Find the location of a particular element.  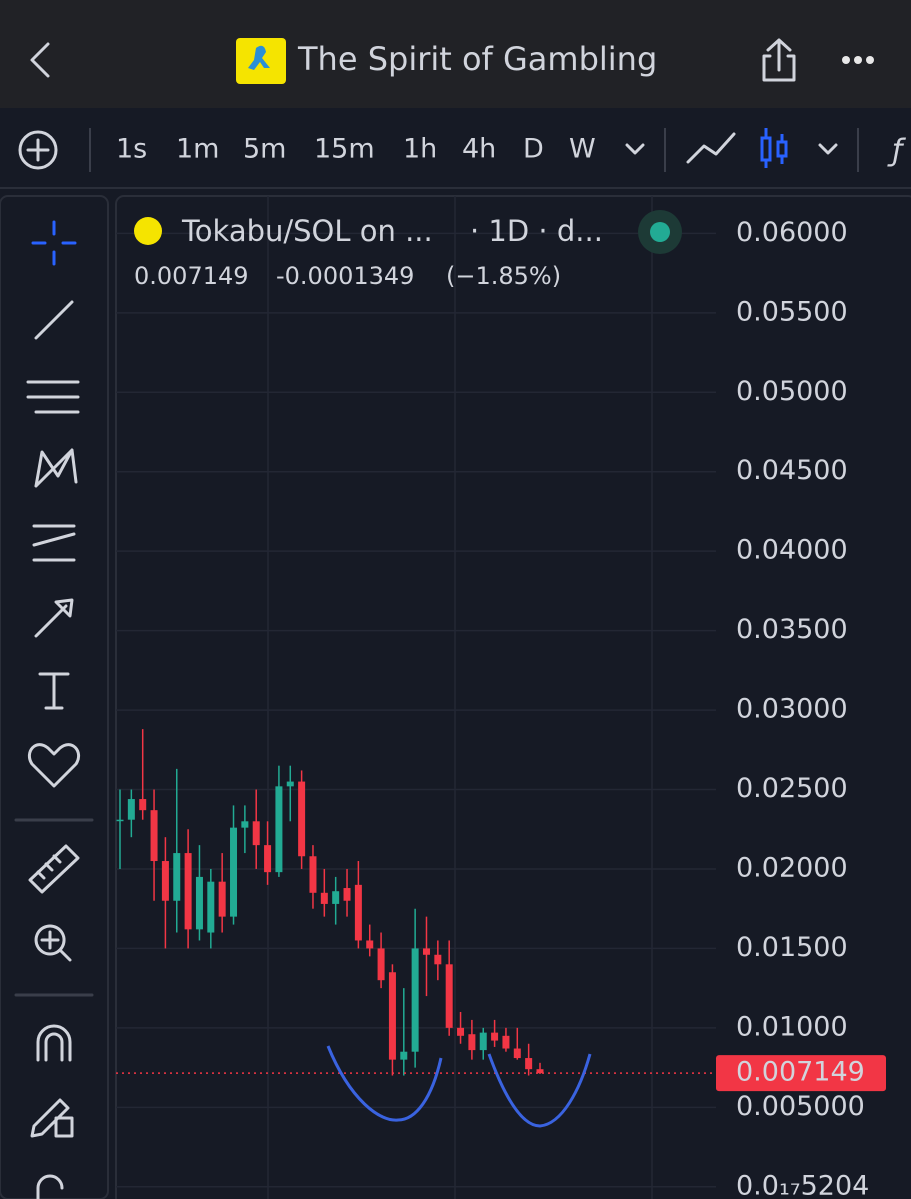

back-button is located at coordinates (40, 60).